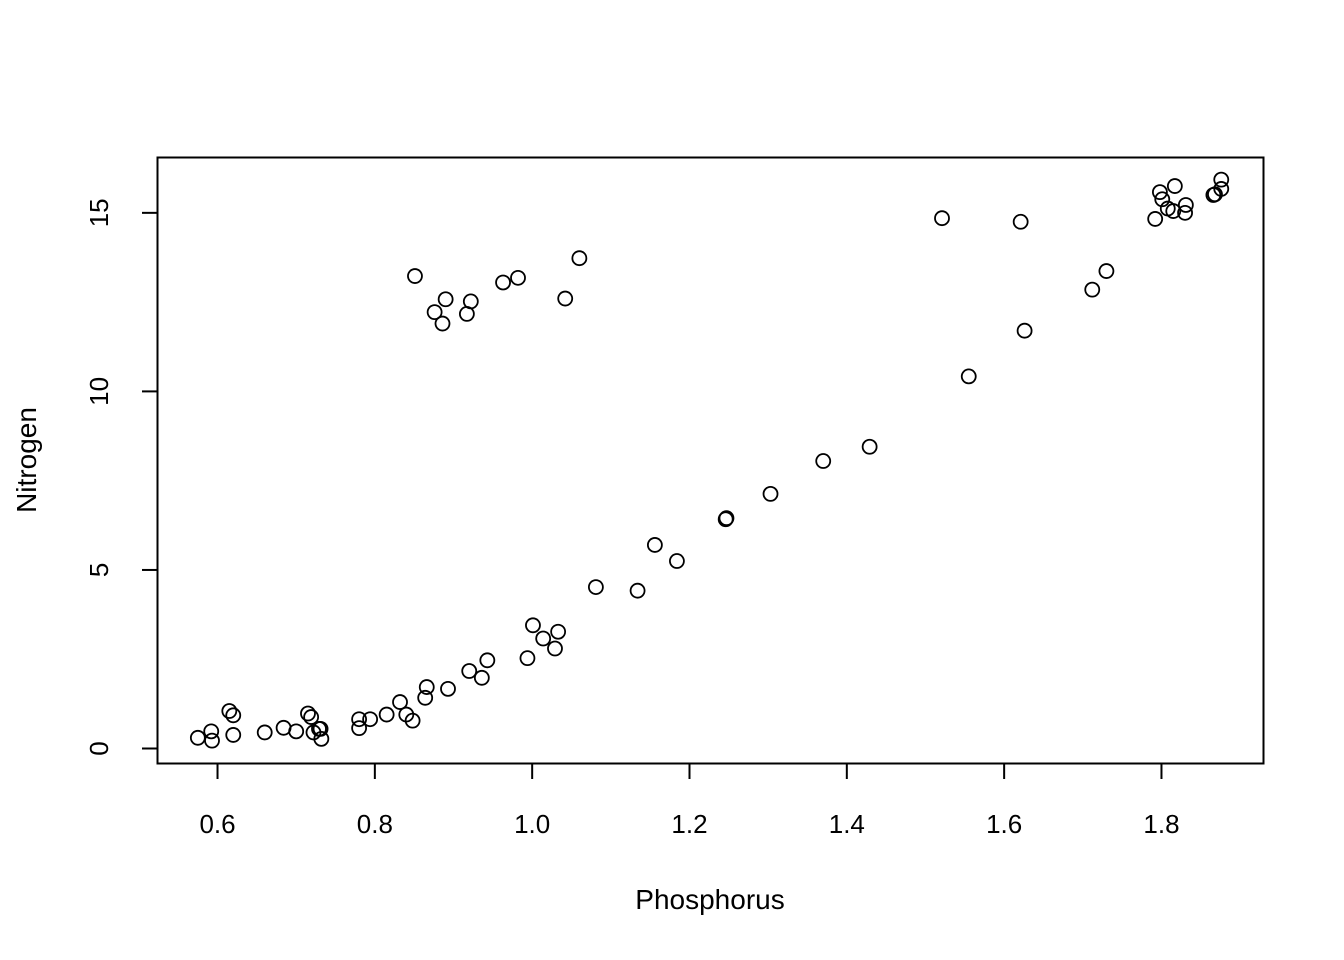  Describe the element at coordinates (689, 824) in the screenshot. I see `x-tick-label: 1.2` at that location.